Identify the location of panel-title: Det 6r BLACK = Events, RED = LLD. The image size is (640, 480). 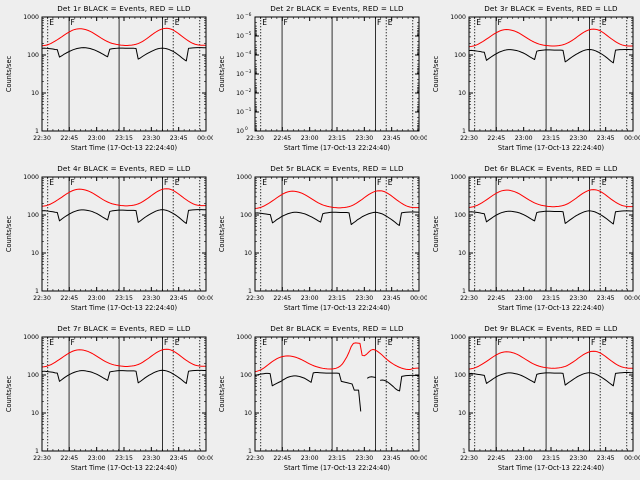
(551, 168).